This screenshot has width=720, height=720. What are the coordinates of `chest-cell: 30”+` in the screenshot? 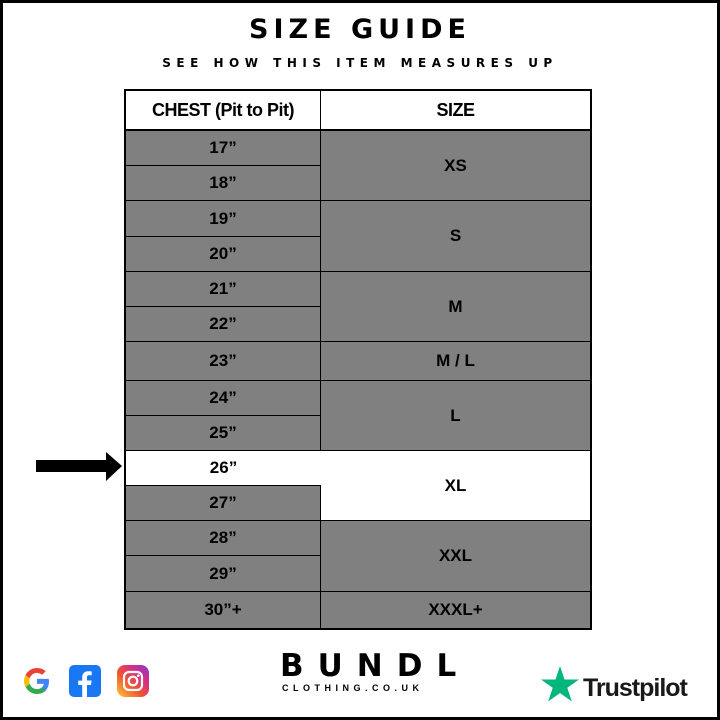 It's located at (223, 610).